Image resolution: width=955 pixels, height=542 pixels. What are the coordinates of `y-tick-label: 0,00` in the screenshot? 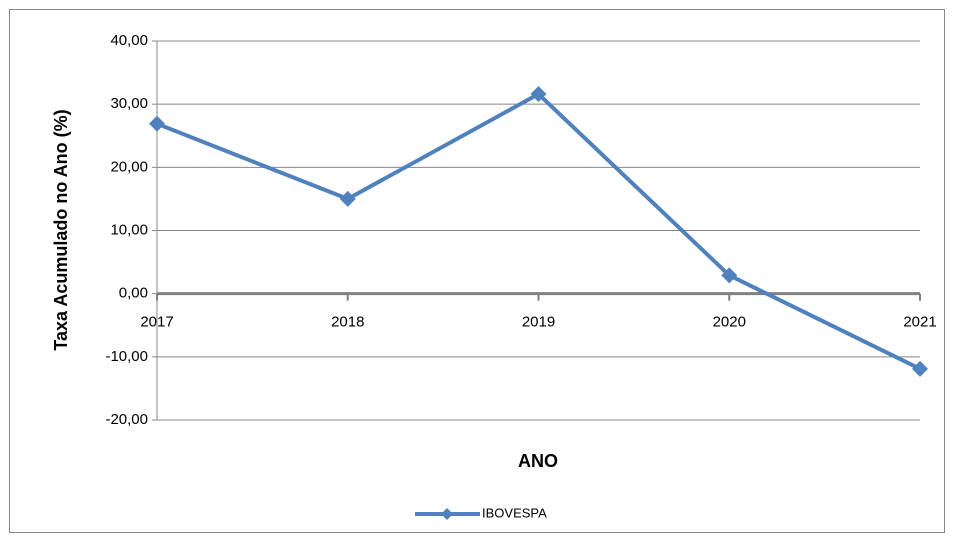 It's located at (133, 293).